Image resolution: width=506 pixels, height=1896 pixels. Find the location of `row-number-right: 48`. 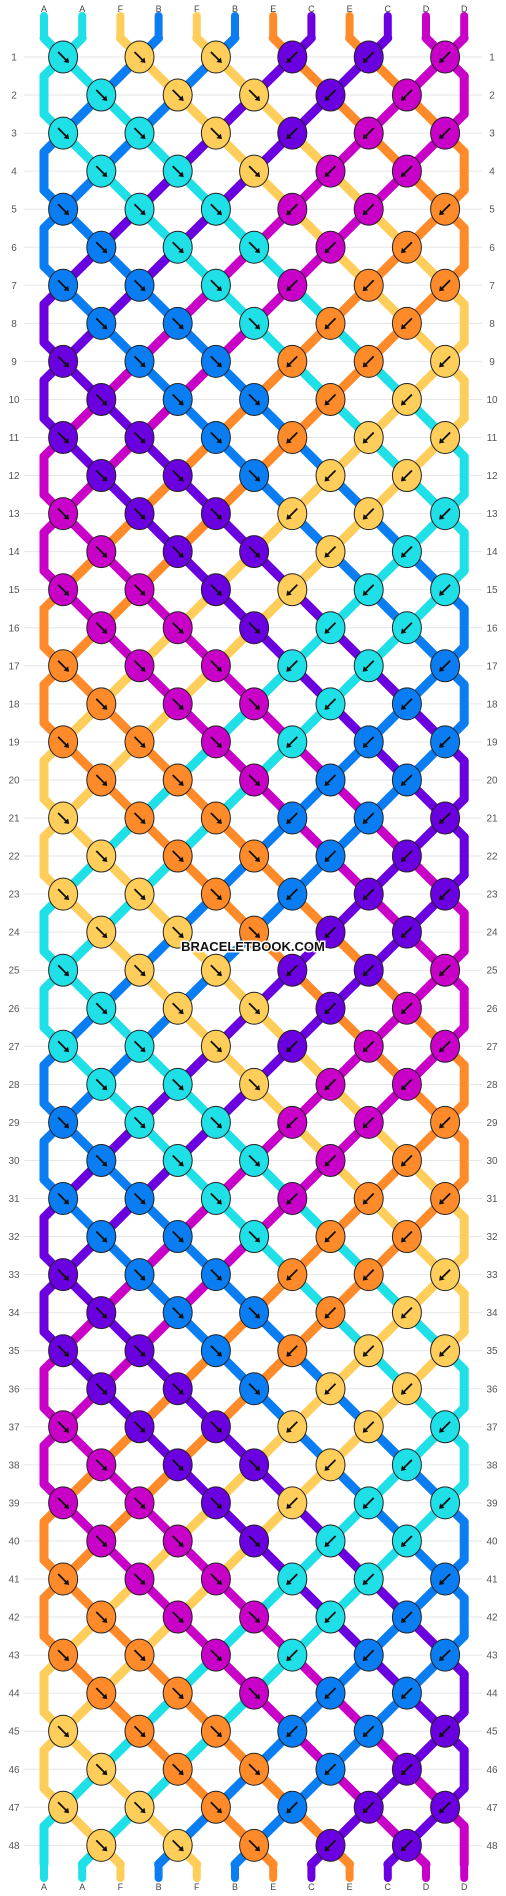

row-number-right: 48 is located at coordinates (492, 1846).